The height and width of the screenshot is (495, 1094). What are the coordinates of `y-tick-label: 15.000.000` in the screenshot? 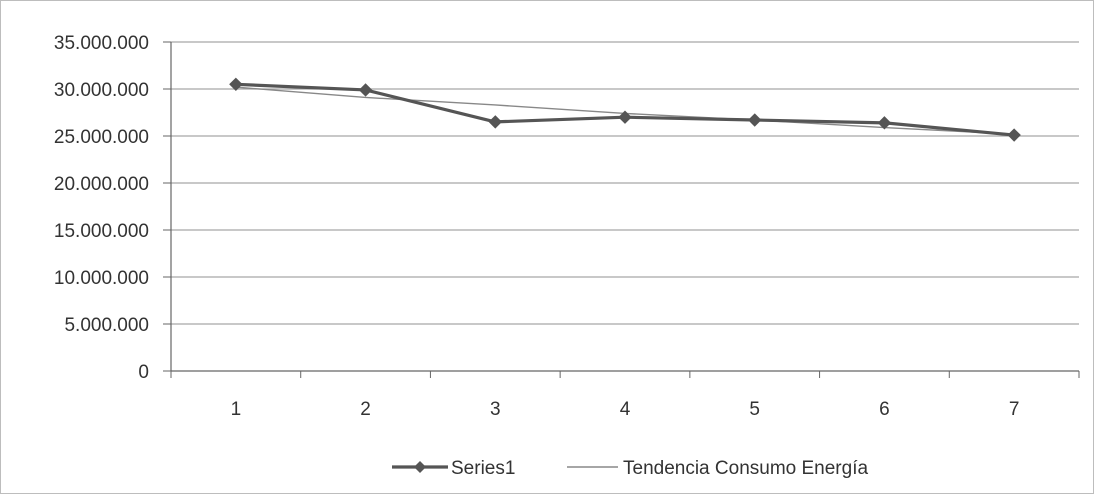 It's located at (101, 231).